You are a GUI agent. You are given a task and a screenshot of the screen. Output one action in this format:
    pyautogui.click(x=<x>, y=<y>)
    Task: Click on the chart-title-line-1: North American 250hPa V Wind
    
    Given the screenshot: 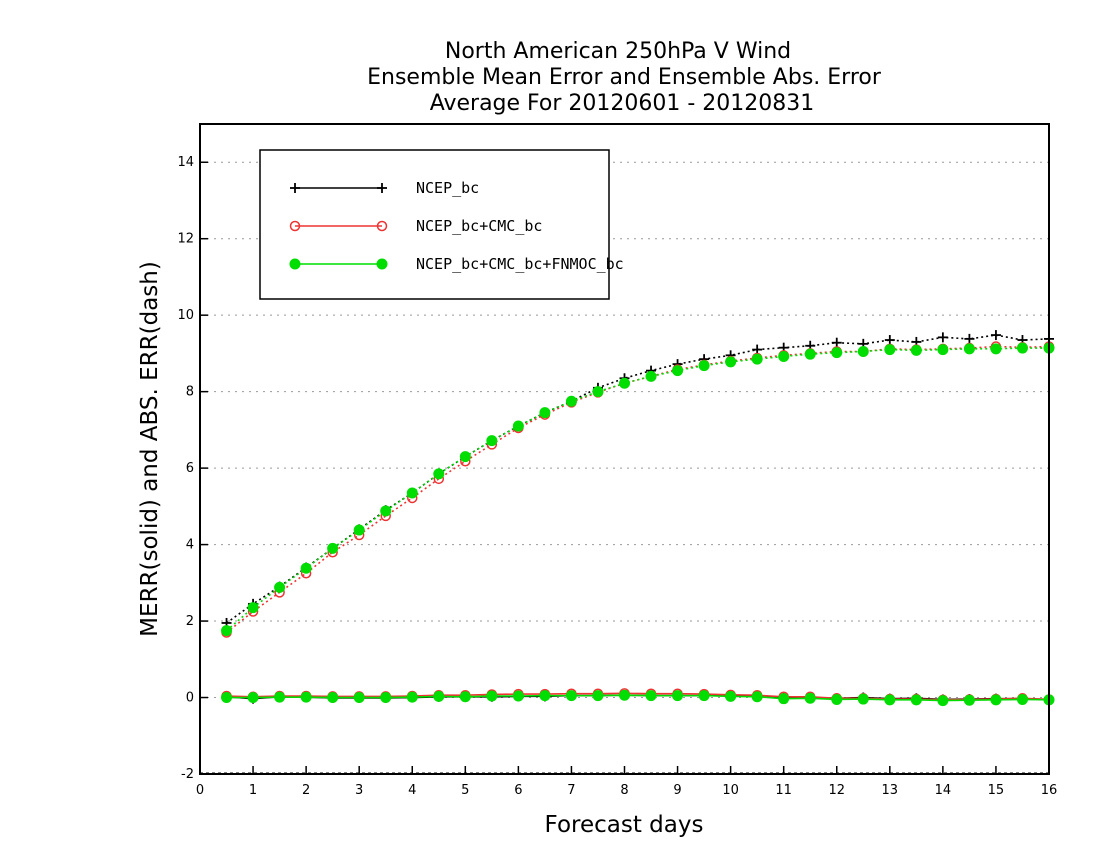 What is the action you would take?
    pyautogui.click(x=618, y=51)
    